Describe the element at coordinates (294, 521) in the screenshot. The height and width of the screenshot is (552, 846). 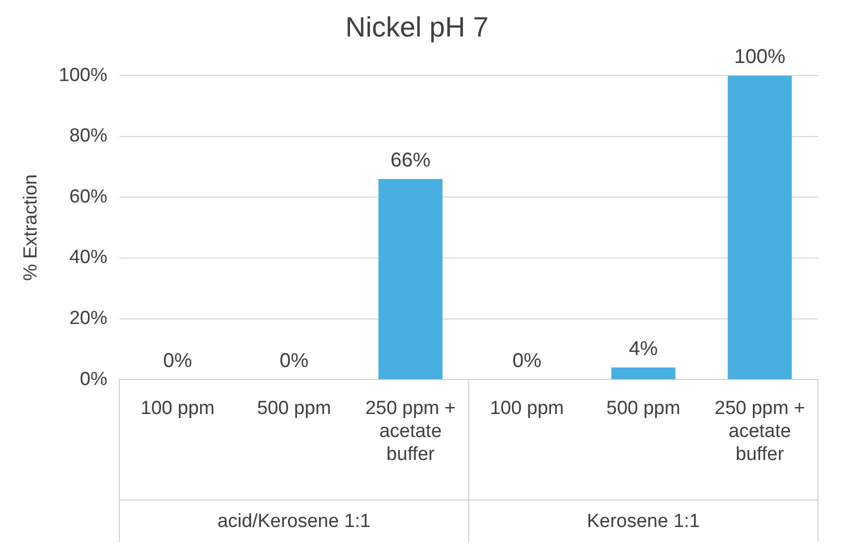
I see `text: acid/Kerosene 1:1` at that location.